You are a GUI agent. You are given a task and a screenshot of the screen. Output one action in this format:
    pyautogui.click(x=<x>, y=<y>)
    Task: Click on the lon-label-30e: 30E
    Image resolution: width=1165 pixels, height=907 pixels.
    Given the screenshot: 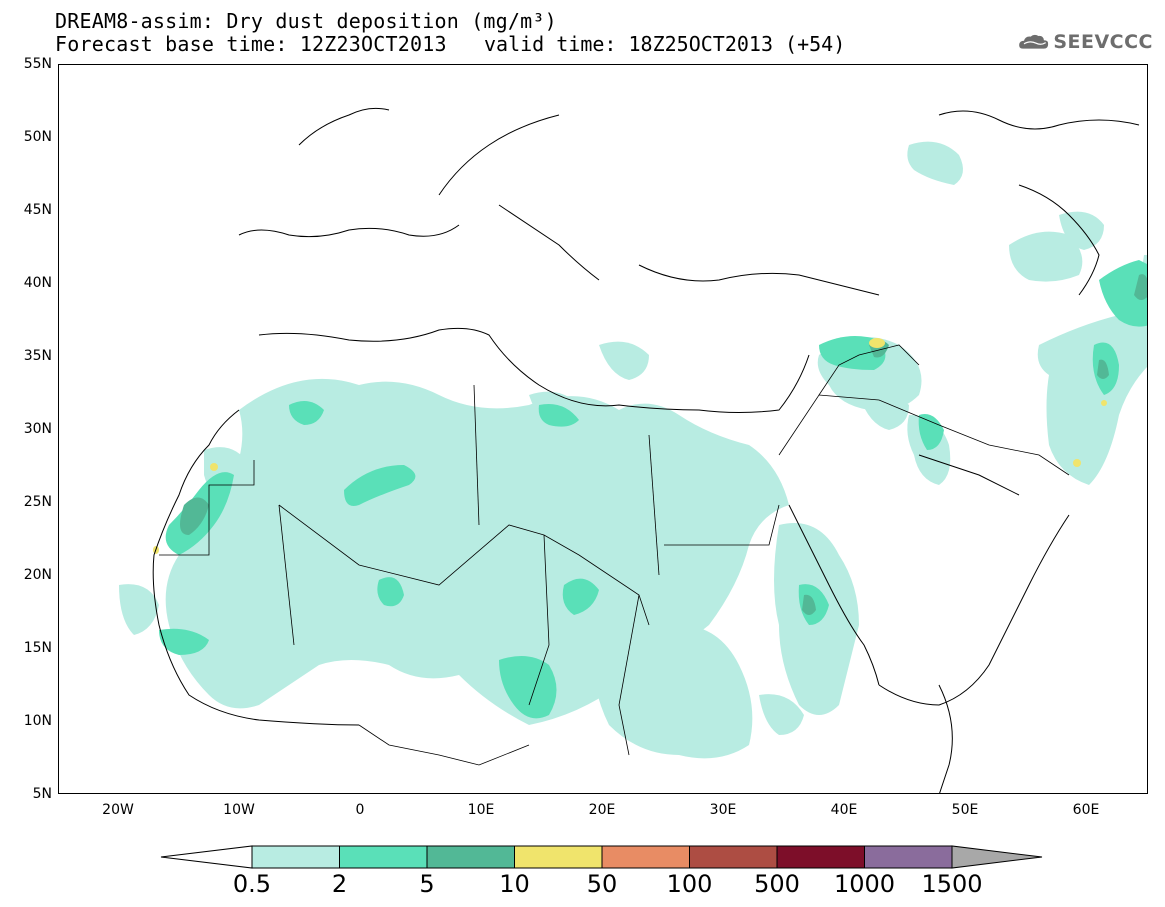 What is the action you would take?
    pyautogui.click(x=723, y=810)
    